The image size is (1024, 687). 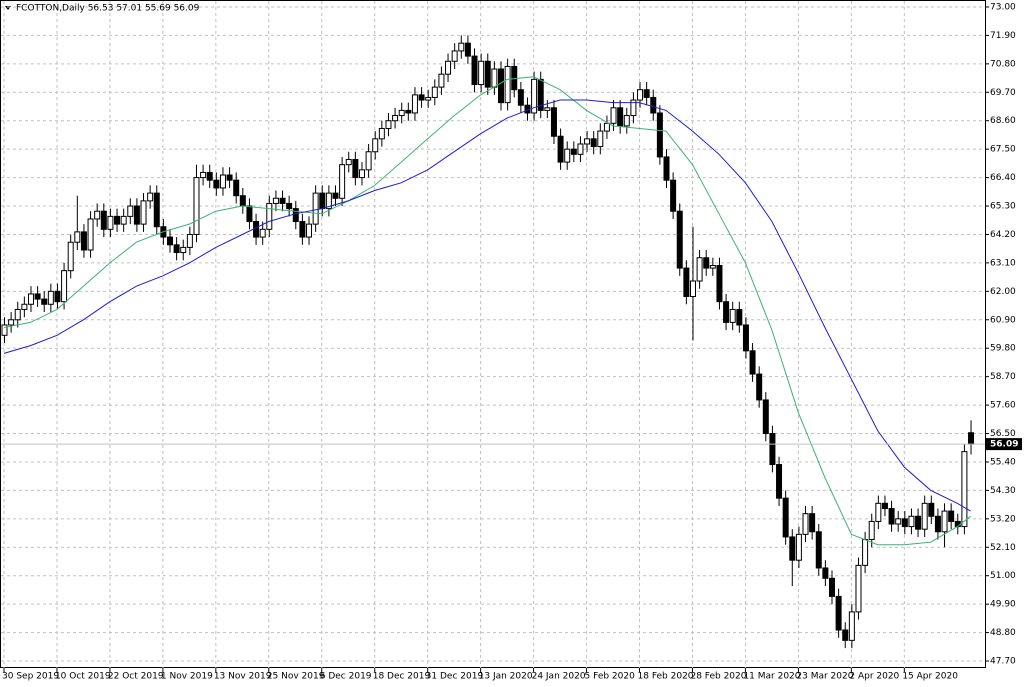 What do you see at coordinates (930, 677) in the screenshot?
I see `x-tick-label: 15 Apr 2020` at bounding box center [930, 677].